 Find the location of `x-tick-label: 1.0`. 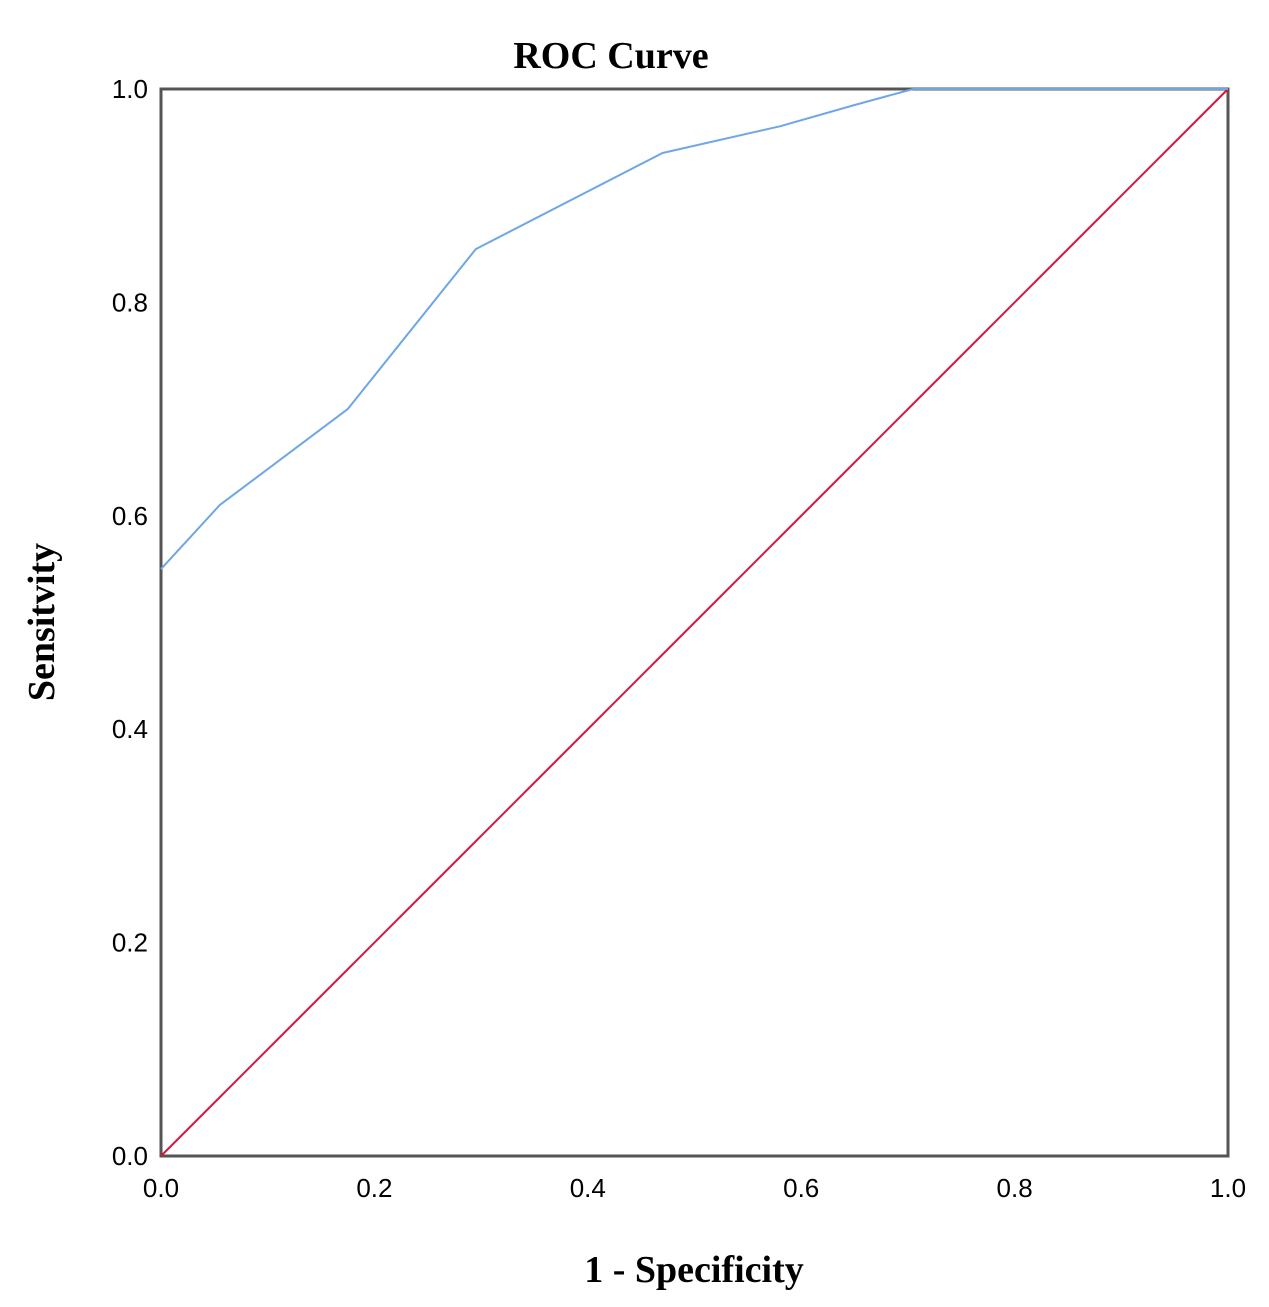

x-tick-label: 1.0 is located at coordinates (1228, 1188).